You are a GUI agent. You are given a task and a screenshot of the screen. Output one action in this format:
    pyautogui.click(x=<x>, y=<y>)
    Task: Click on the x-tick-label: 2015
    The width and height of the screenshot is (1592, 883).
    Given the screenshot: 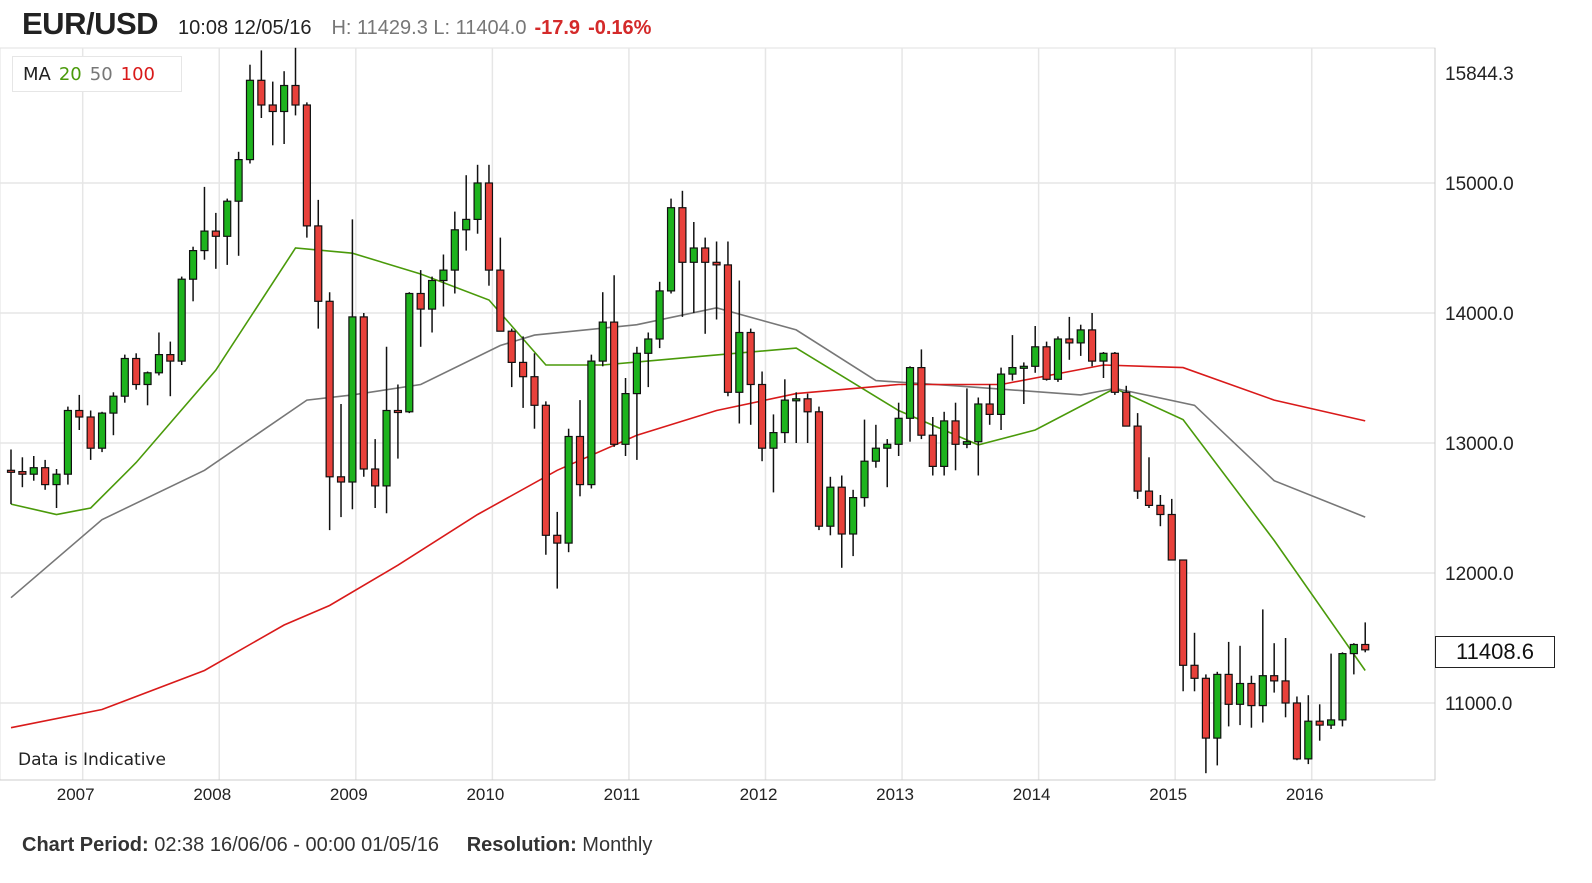 What is the action you would take?
    pyautogui.click(x=1168, y=794)
    